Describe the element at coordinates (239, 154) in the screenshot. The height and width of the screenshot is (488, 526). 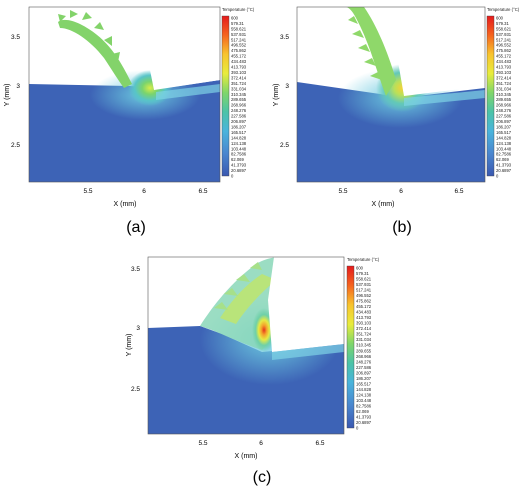
I see `colorbar-level-label: 82.7586` at that location.